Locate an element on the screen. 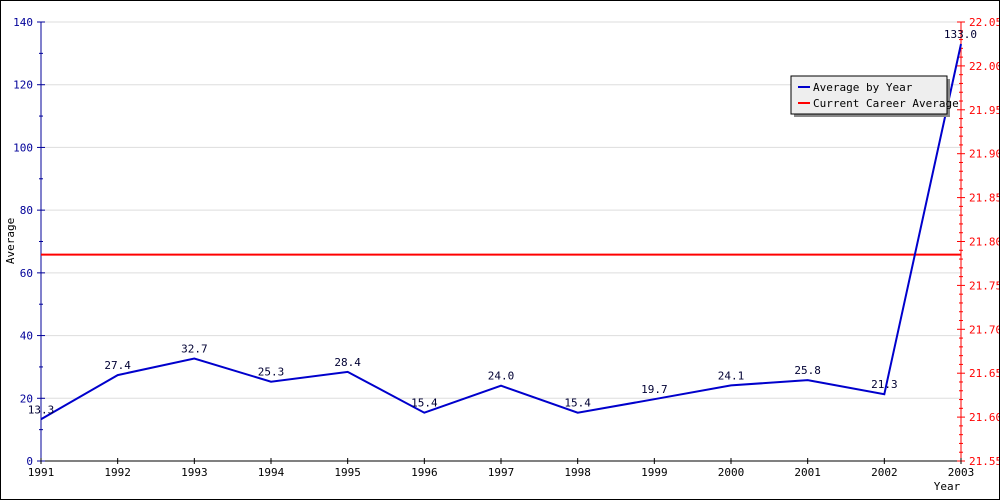  y2-tick-label: 22.05 is located at coordinates (984, 22).